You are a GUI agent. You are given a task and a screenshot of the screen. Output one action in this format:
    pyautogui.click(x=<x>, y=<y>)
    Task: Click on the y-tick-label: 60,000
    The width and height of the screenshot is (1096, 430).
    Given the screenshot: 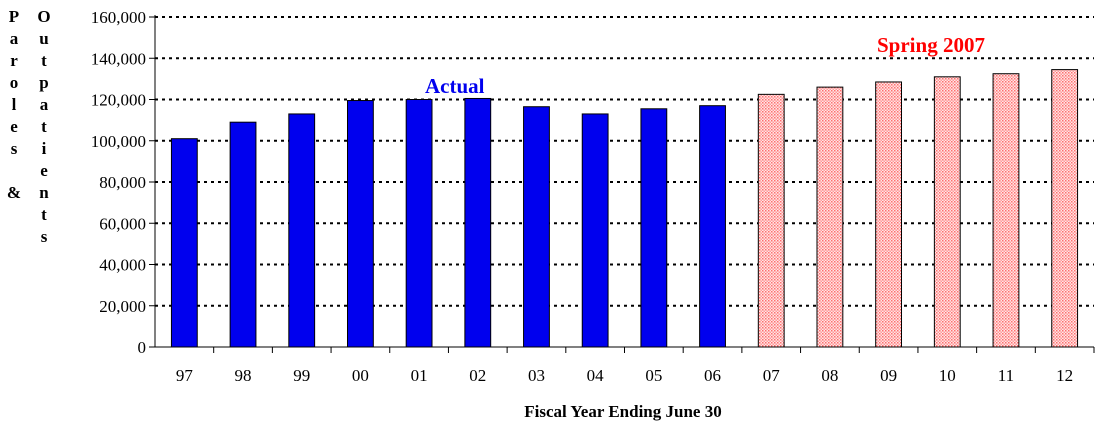 What is the action you would take?
    pyautogui.click(x=122, y=223)
    